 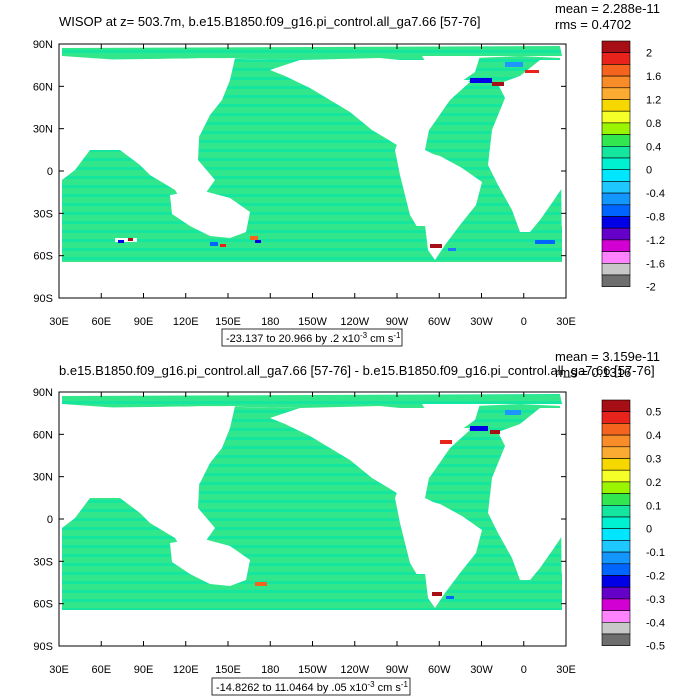 I want to click on range-top-exp2: -1, so click(x=397, y=335).